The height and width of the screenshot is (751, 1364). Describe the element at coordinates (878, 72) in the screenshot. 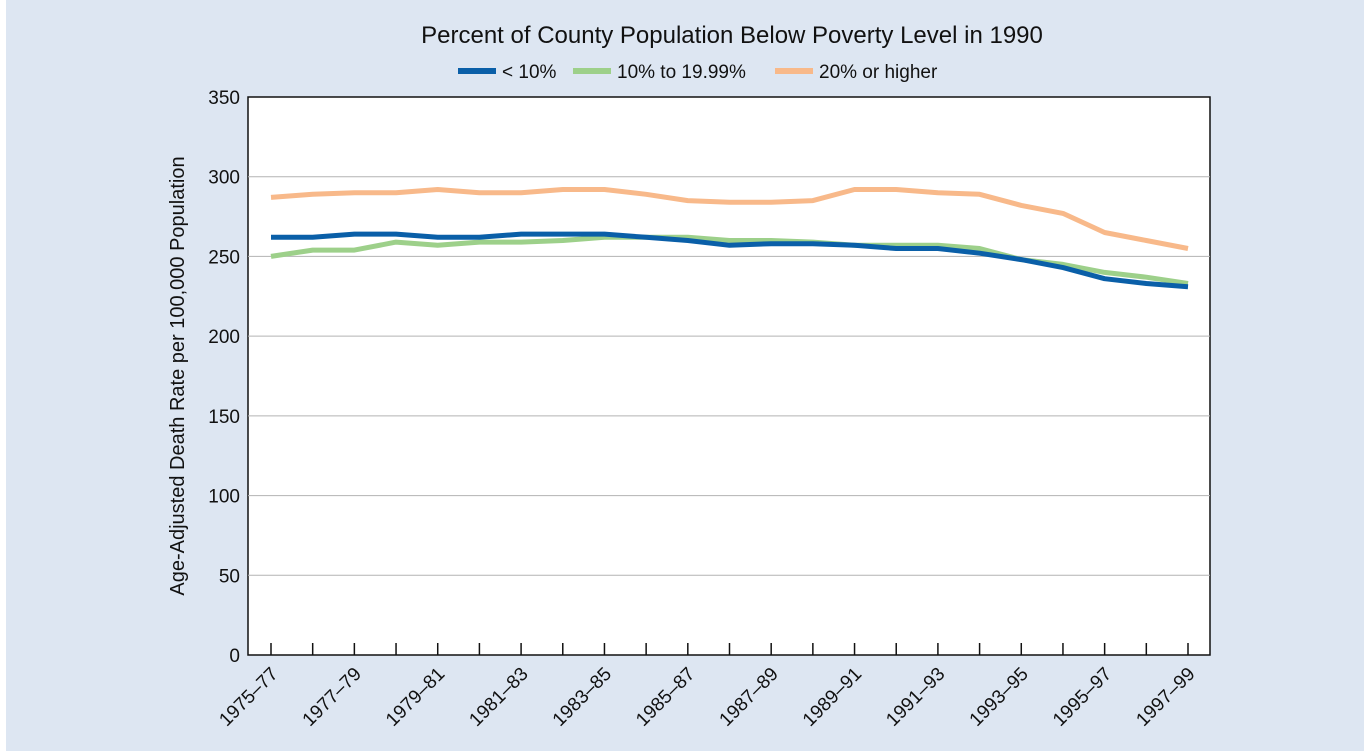

I see `legend-label: 20% or higher` at that location.